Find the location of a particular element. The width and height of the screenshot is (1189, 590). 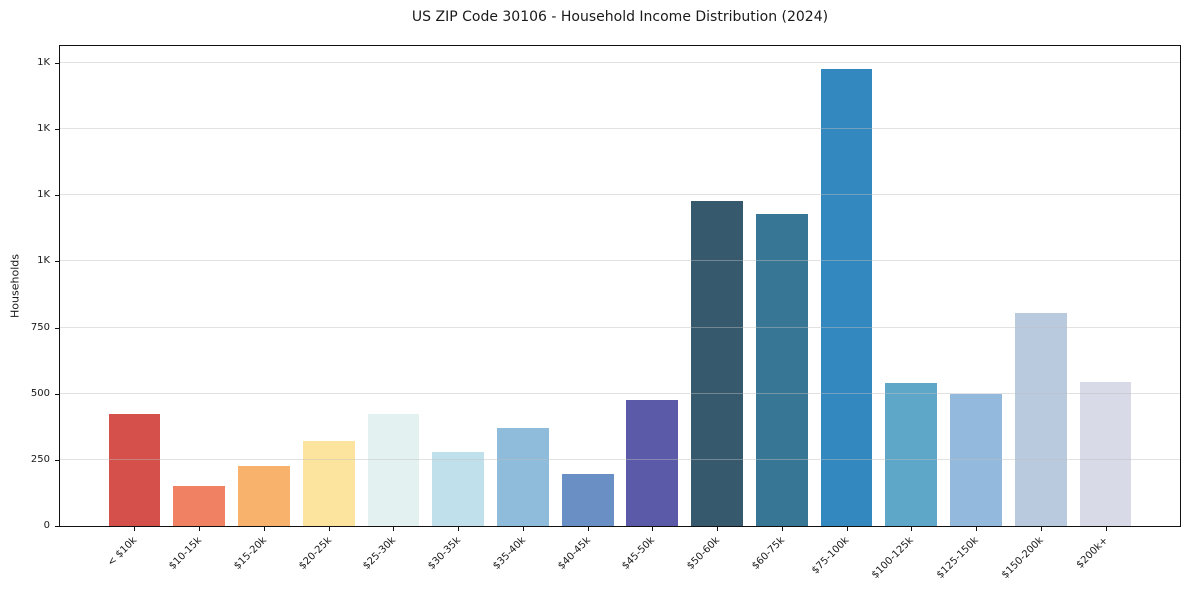

bar-75-100k is located at coordinates (846, 297).